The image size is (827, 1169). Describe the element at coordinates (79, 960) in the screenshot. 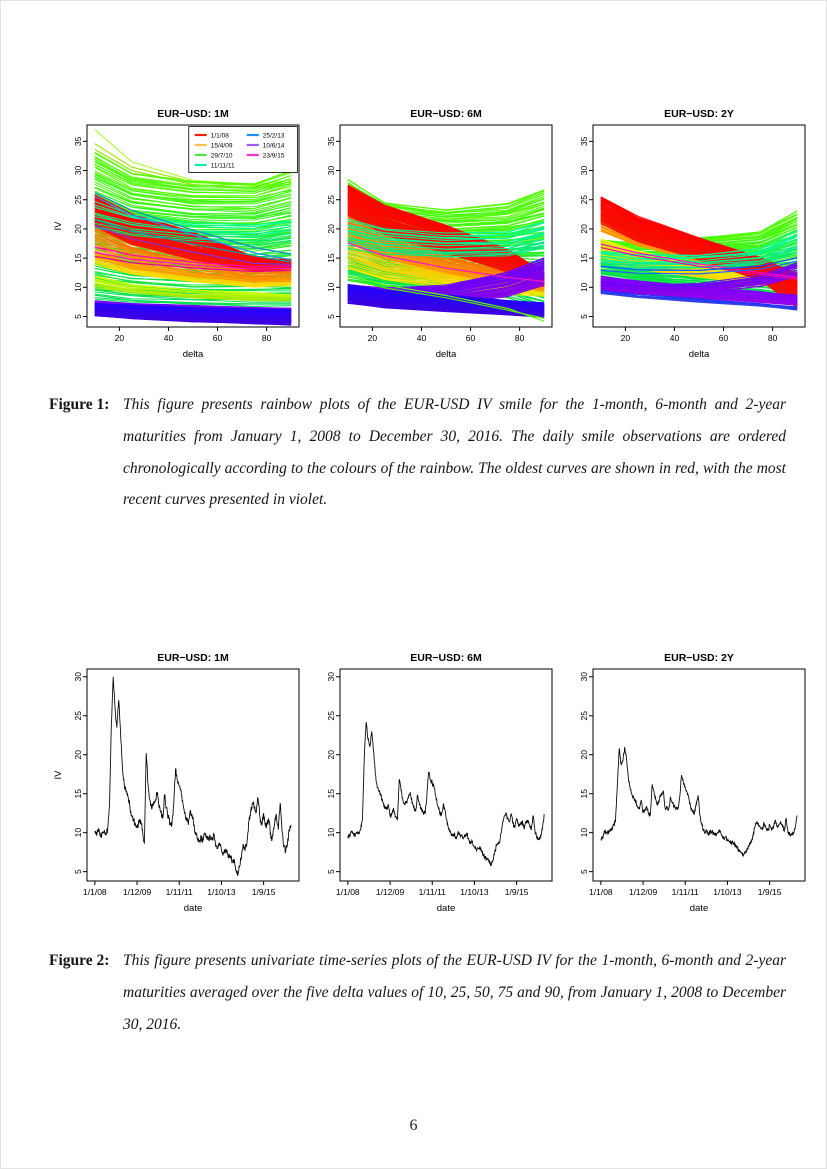

I see `figure2-caption-label: Figure 2:` at that location.